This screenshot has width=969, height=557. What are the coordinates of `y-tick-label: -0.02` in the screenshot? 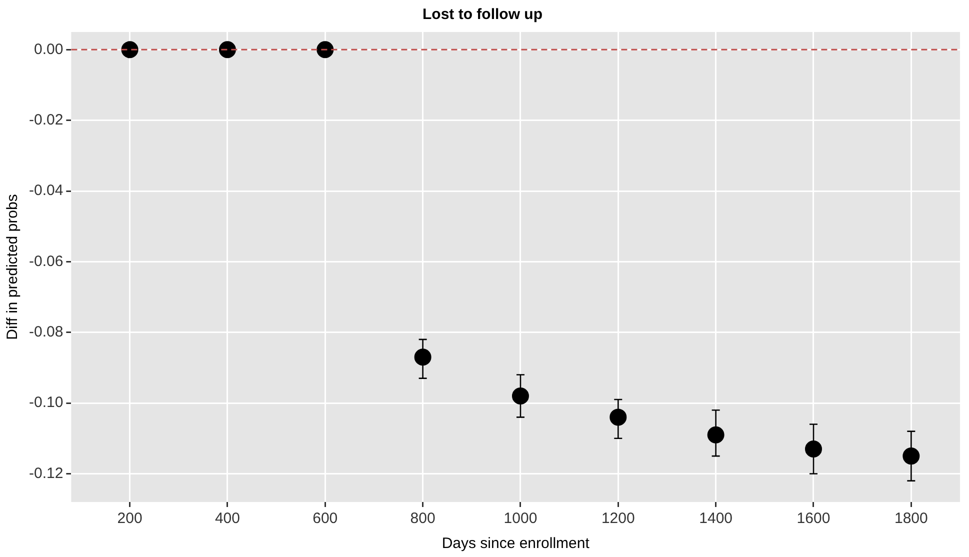 It's located at (46, 119).